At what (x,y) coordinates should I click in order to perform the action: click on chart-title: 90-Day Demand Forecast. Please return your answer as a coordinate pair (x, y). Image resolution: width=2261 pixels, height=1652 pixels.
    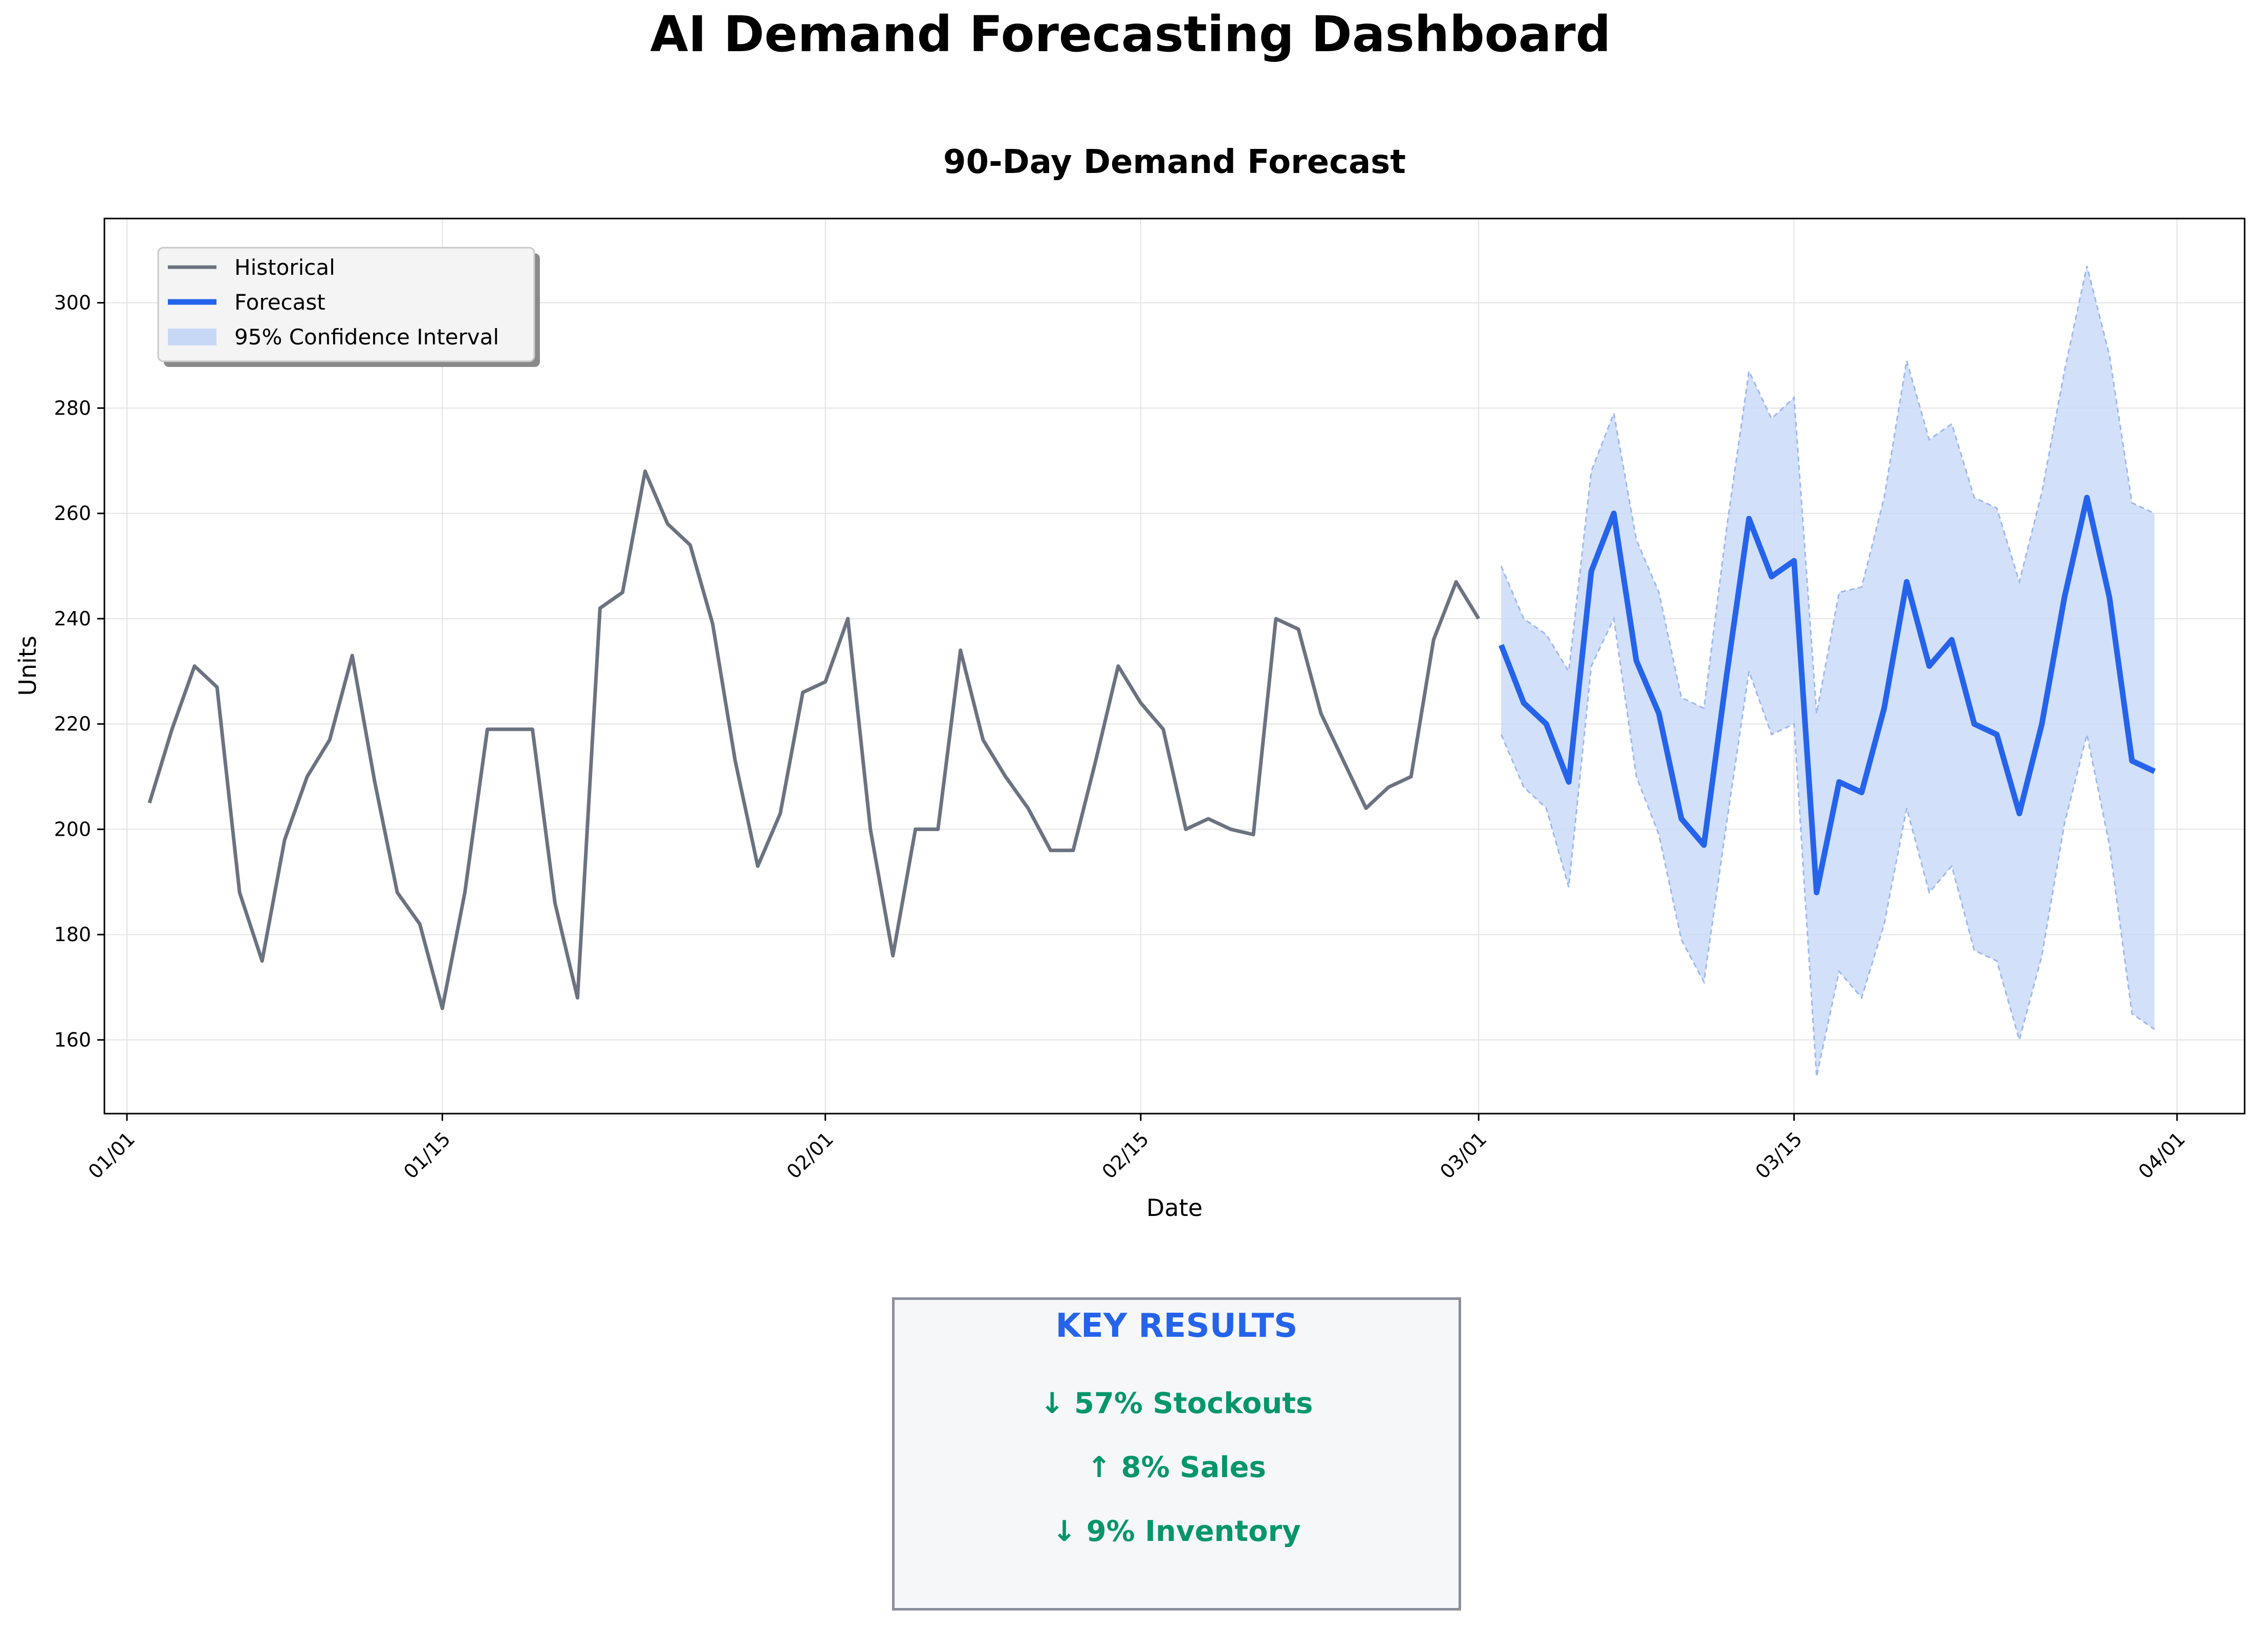
    Looking at the image, I should click on (1174, 162).